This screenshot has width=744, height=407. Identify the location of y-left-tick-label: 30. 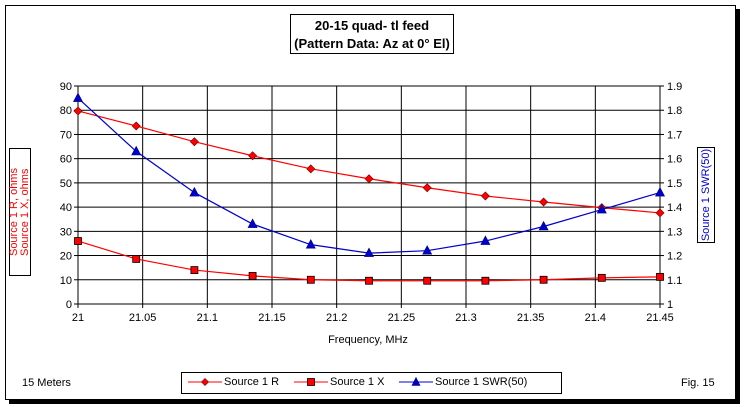
(66, 232).